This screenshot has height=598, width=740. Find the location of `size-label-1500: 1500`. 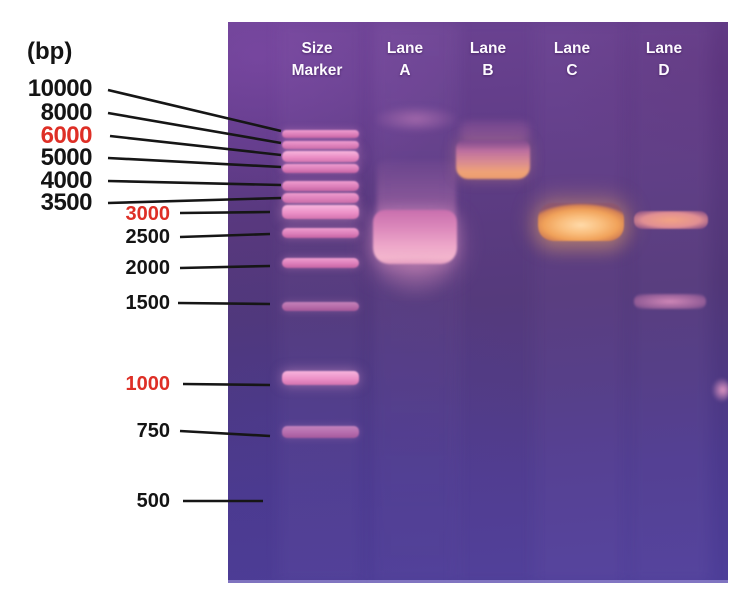

size-label-1500: 1500 is located at coordinates (148, 303).